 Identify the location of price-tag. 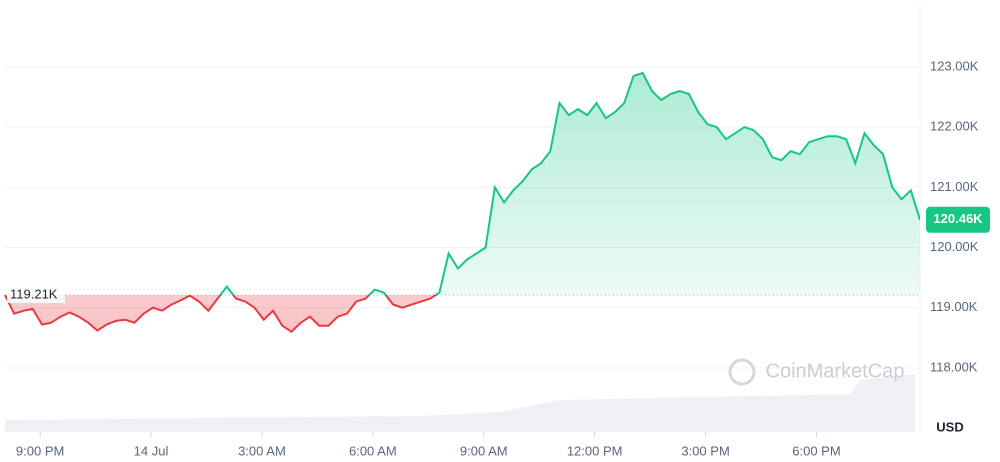
(958, 219).